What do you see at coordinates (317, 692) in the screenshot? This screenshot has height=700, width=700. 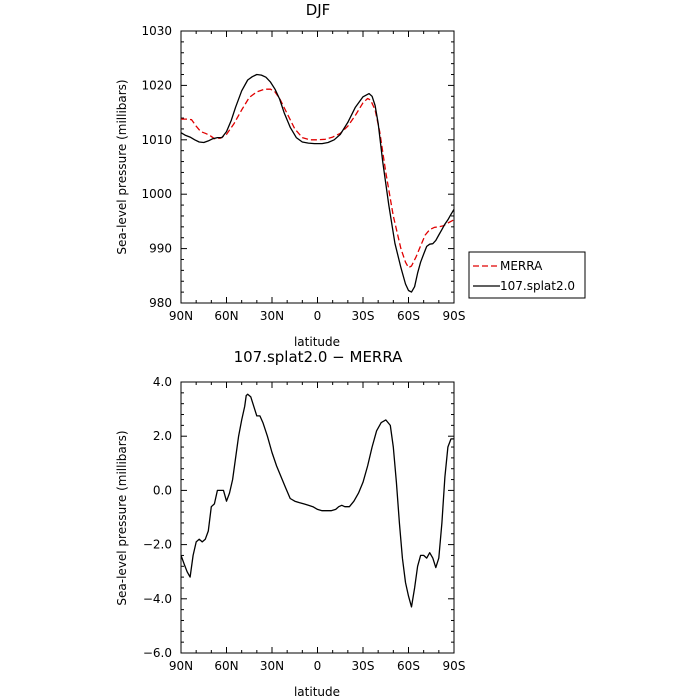 I see `bottom-x-axis-label: latitude` at bounding box center [317, 692].